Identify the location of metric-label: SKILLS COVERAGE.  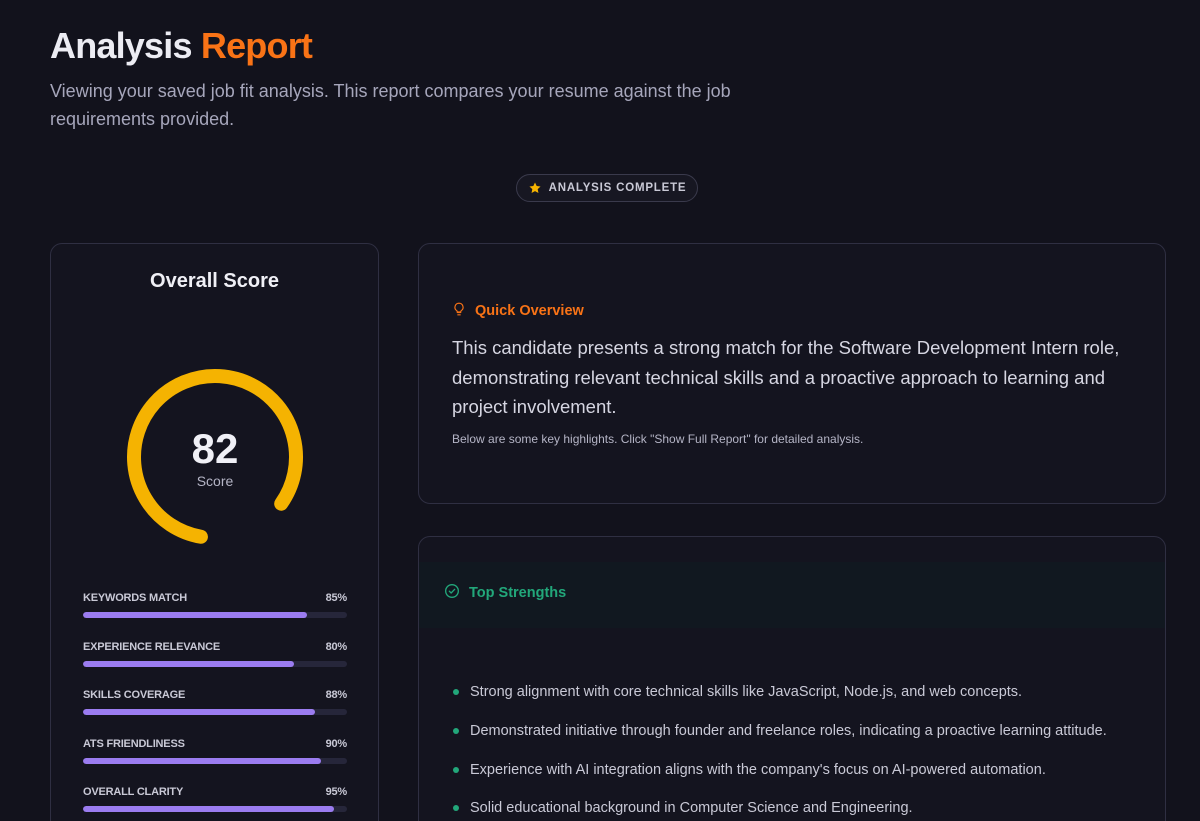
(134, 695).